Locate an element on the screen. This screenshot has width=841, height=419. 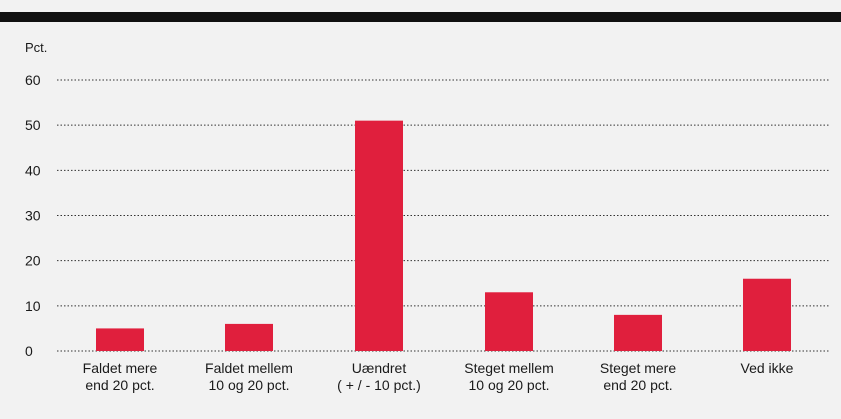
y-axis-unit-label: Pct. is located at coordinates (36, 47).